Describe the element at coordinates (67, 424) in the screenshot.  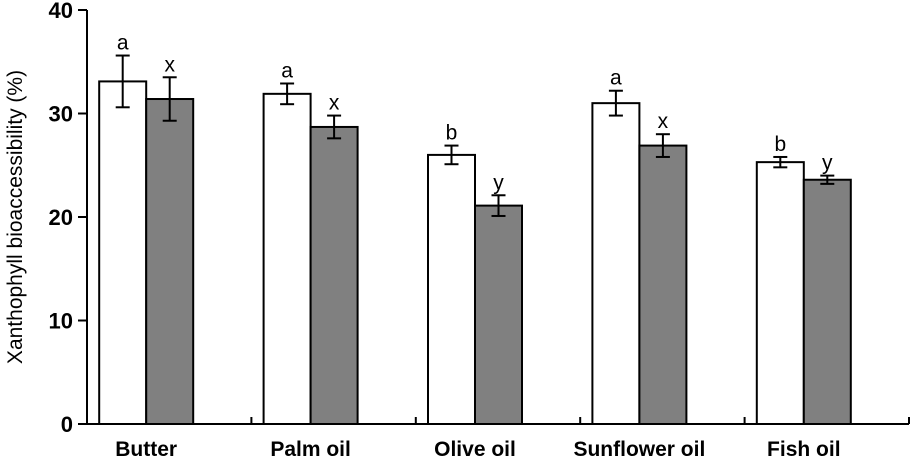
I see `y-tick-label: 0` at that location.